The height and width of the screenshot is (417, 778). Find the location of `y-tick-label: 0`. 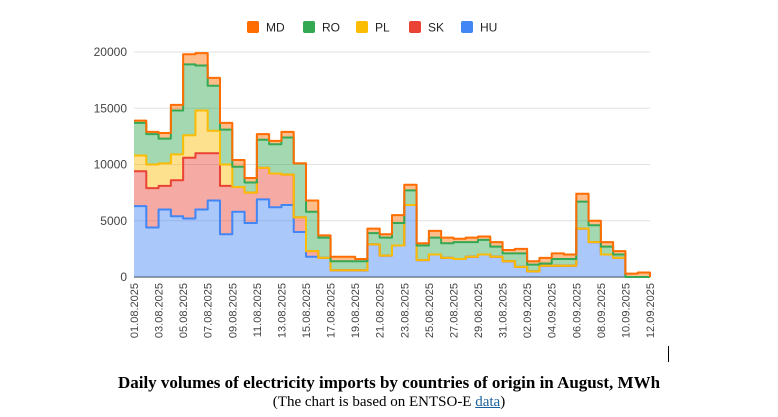

y-tick-label: 0 is located at coordinates (123, 277).